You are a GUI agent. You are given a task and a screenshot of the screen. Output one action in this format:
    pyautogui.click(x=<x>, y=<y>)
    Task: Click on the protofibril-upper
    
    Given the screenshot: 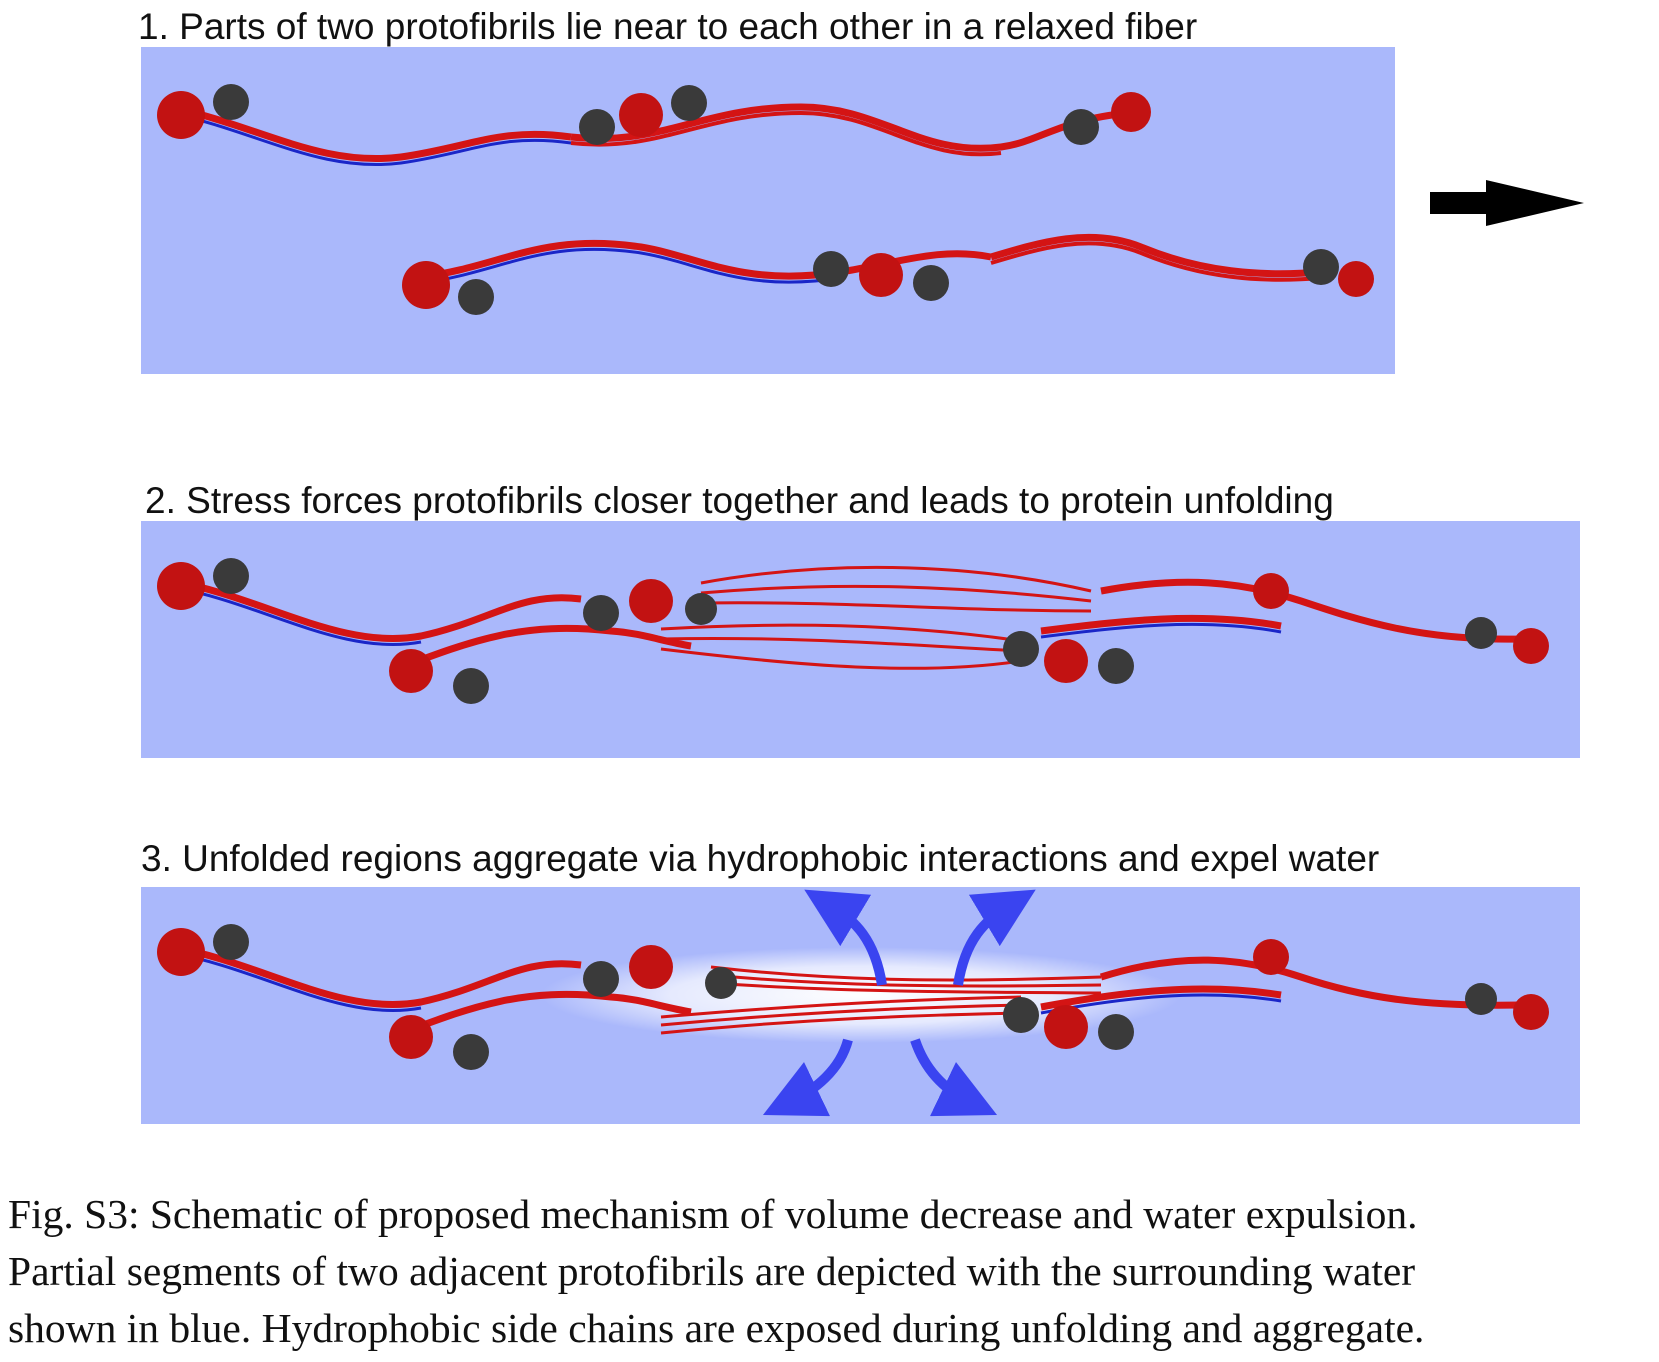 What is the action you would take?
    pyautogui.click(x=654, y=125)
    